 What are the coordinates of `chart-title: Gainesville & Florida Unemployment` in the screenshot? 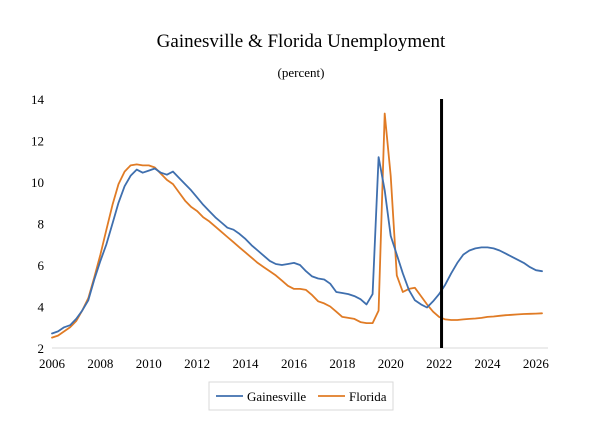 It's located at (301, 41).